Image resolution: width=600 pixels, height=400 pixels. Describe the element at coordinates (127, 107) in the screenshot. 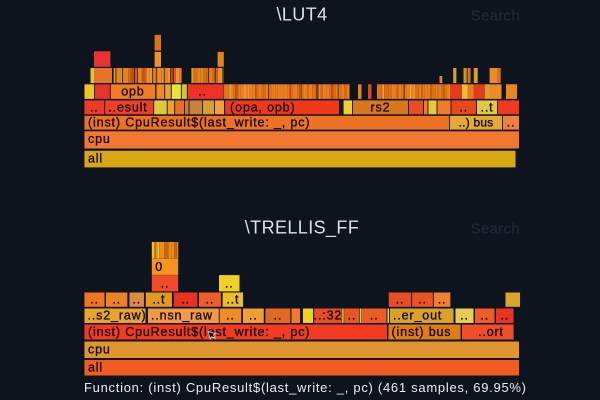

I see `svg-text: ..esult` at that location.